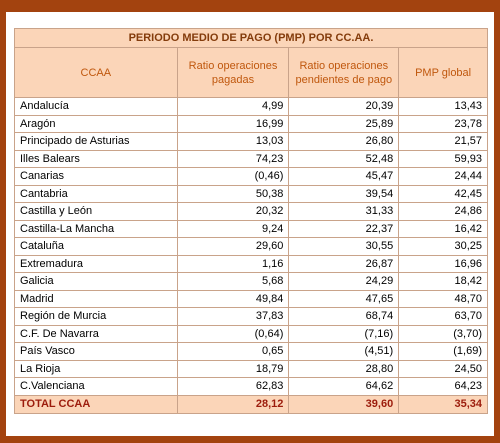  What do you see at coordinates (233, 228) in the screenshot?
I see `value-cell: 9,24` at bounding box center [233, 228].